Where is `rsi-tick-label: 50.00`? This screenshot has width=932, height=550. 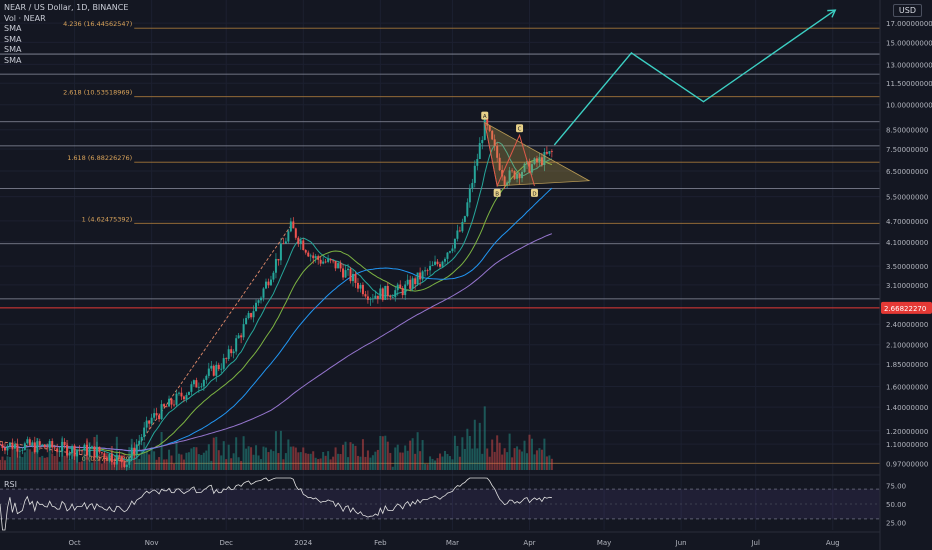
rsi-tick-label: 50.00 is located at coordinates (896, 505).